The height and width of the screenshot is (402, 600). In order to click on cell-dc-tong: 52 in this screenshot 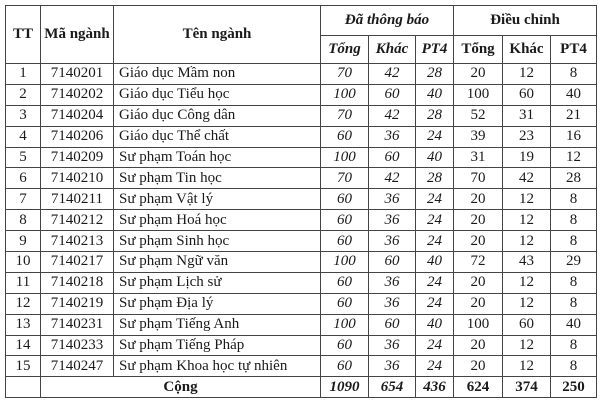, I will do `click(478, 115)`.